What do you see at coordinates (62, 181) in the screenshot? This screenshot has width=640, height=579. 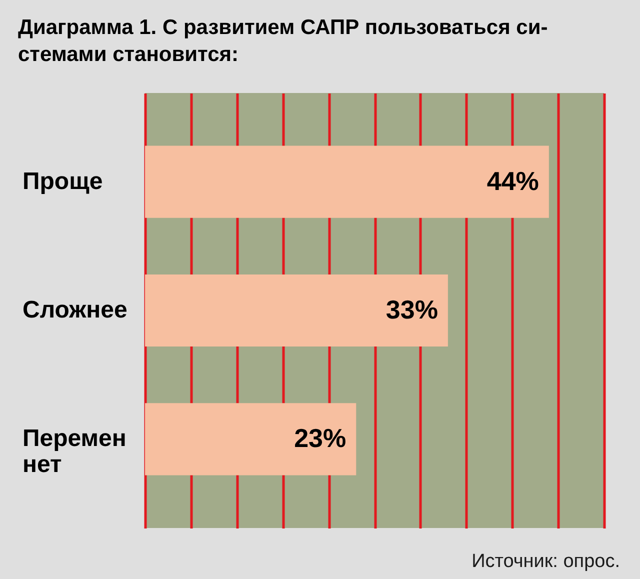 I see `y-tick-label: Проще` at bounding box center [62, 181].